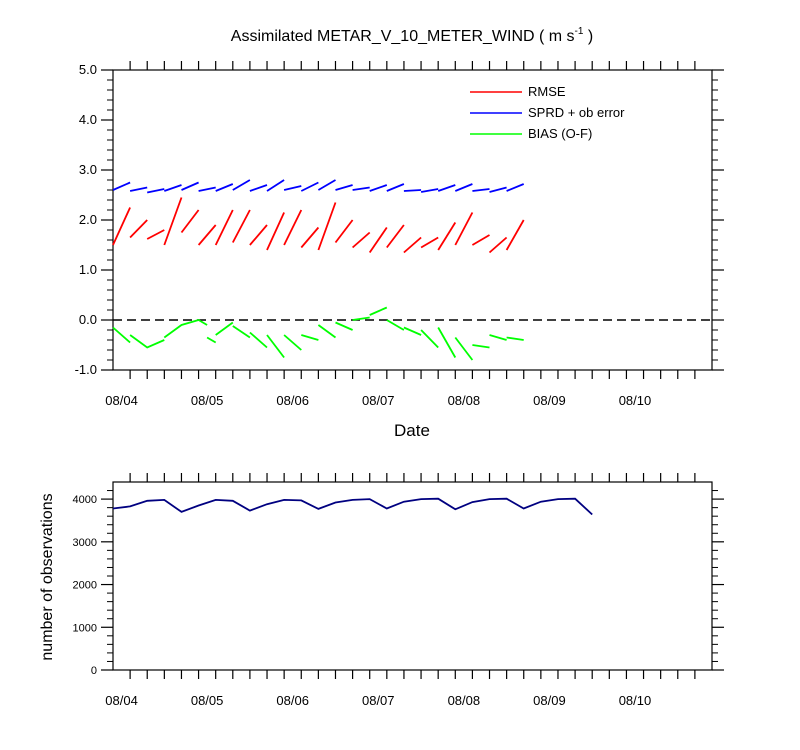 This screenshot has width=800, height=750. Describe the element at coordinates (88, 269) in the screenshot. I see `y-tick-label: 1.0` at that location.